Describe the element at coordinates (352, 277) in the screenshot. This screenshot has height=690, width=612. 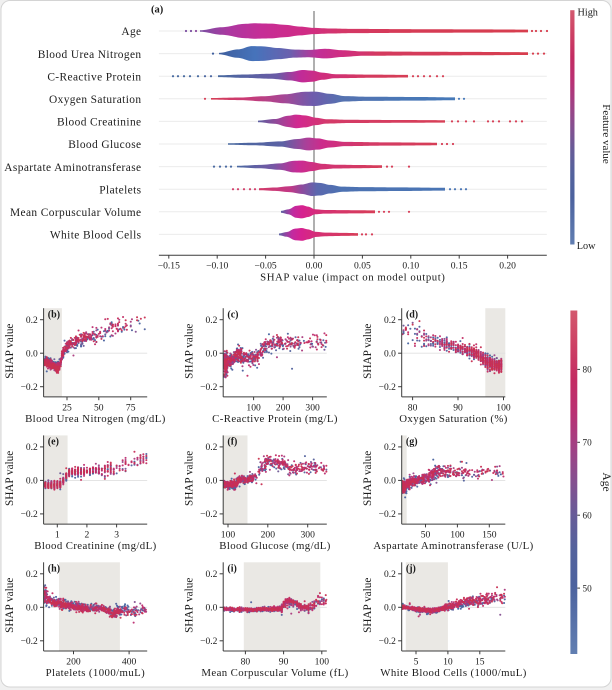
I see `svg-text:SHAP value (impact on model ou: SHAP value (impact on model output)` at that location.